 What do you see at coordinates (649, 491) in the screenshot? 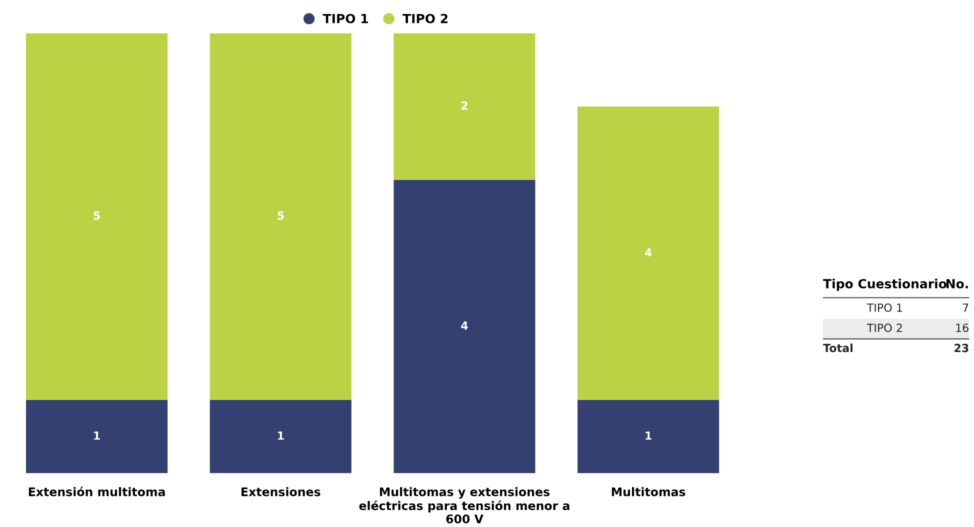
I see `x-tick-label: Multitomas` at bounding box center [649, 491].